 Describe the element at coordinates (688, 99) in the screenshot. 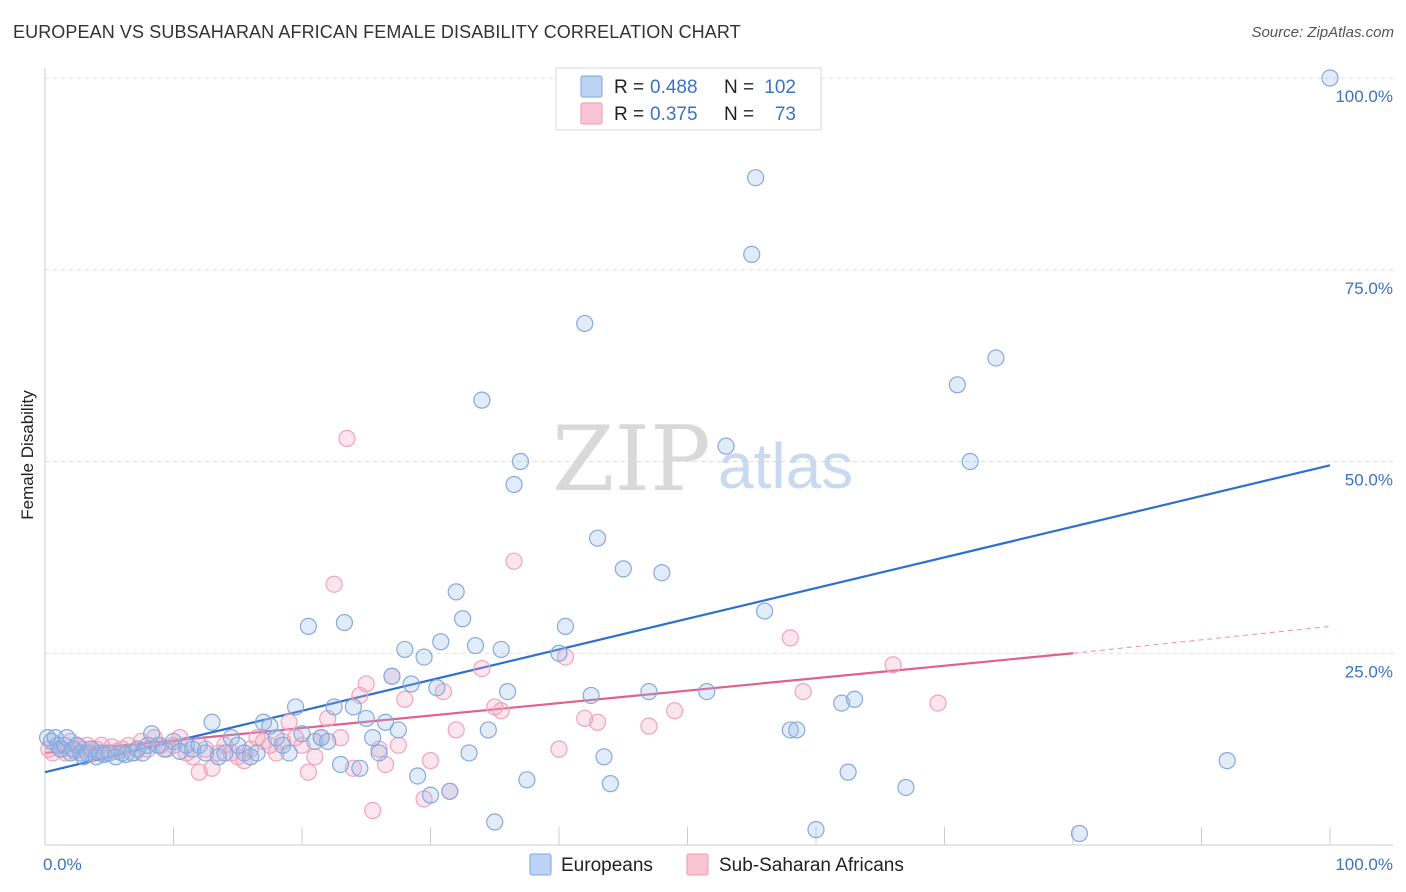

I see `legend-top: R = 0.488 N = 102 R = 0.375 N = 73` at that location.